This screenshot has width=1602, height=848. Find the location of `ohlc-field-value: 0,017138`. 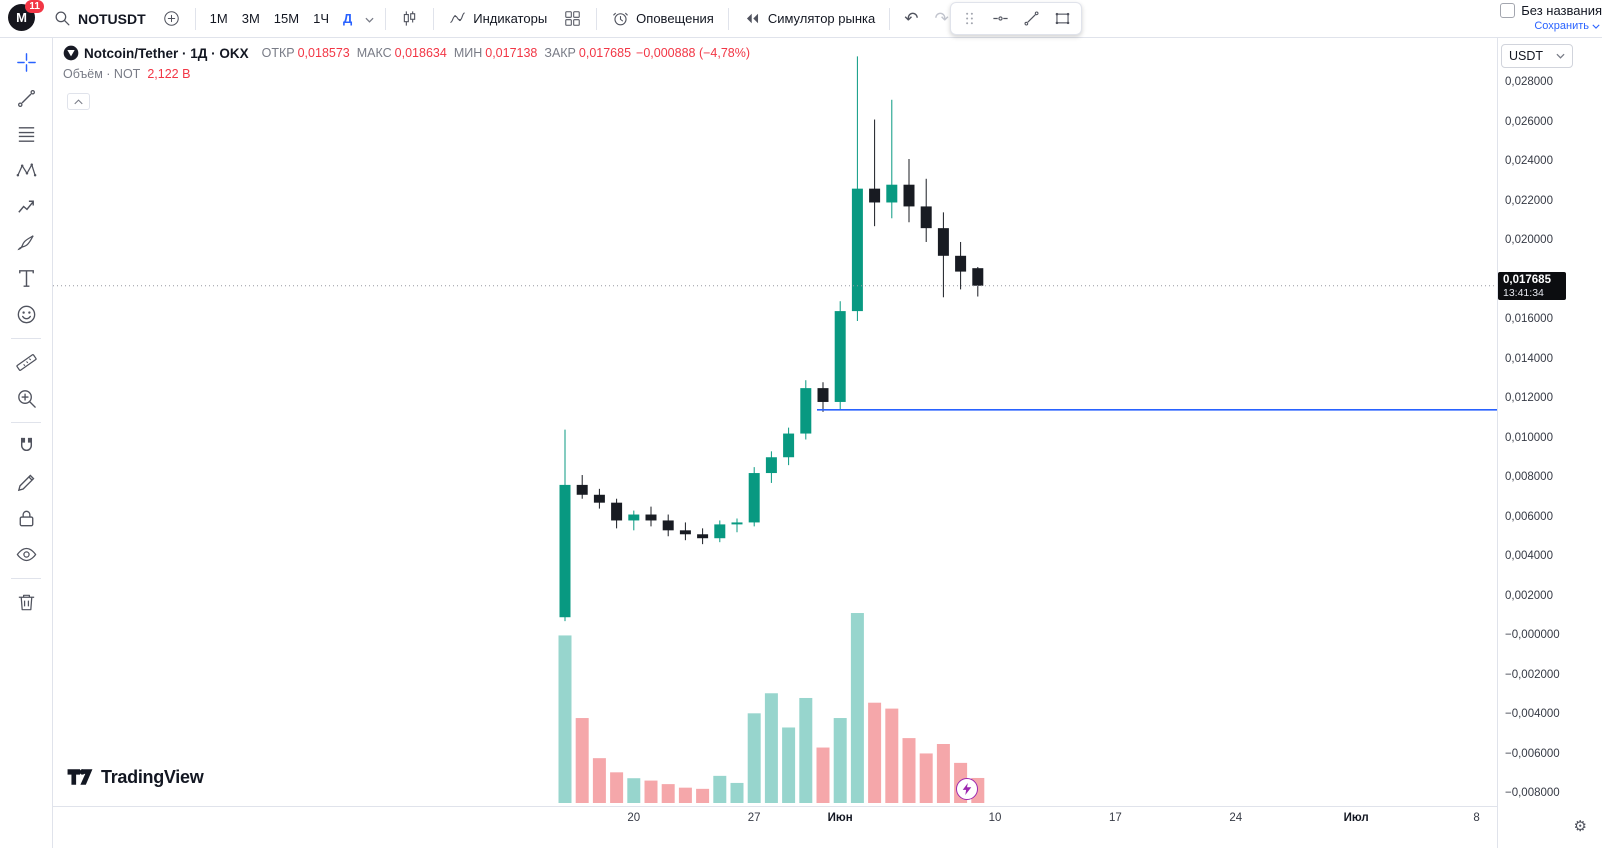

ohlc-field-value: 0,017138 is located at coordinates (511, 53).